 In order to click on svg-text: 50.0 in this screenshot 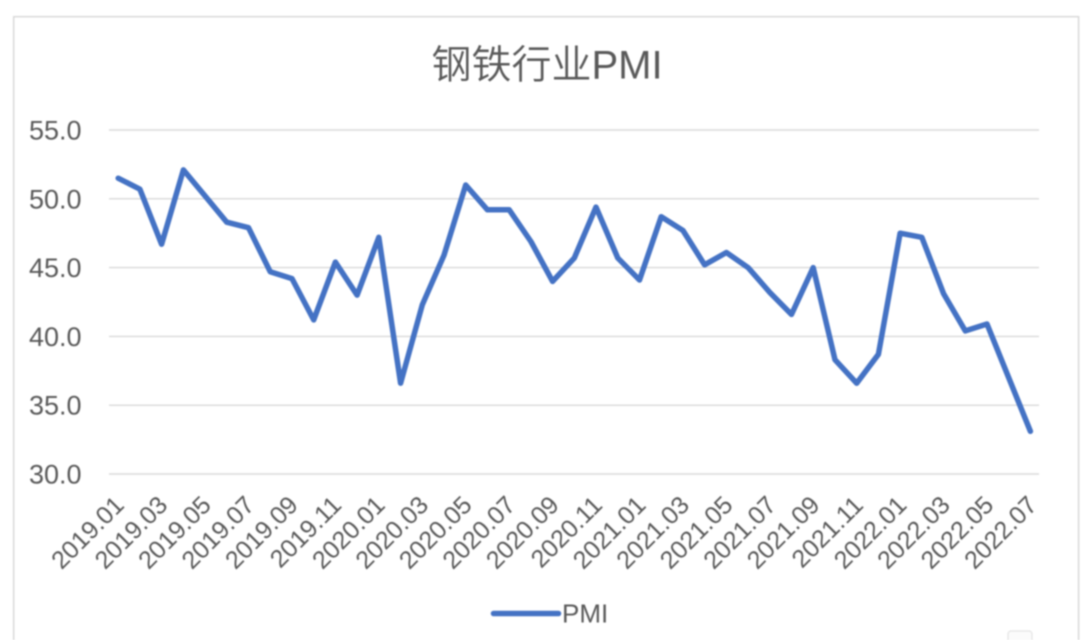, I will do `click(55, 199)`.